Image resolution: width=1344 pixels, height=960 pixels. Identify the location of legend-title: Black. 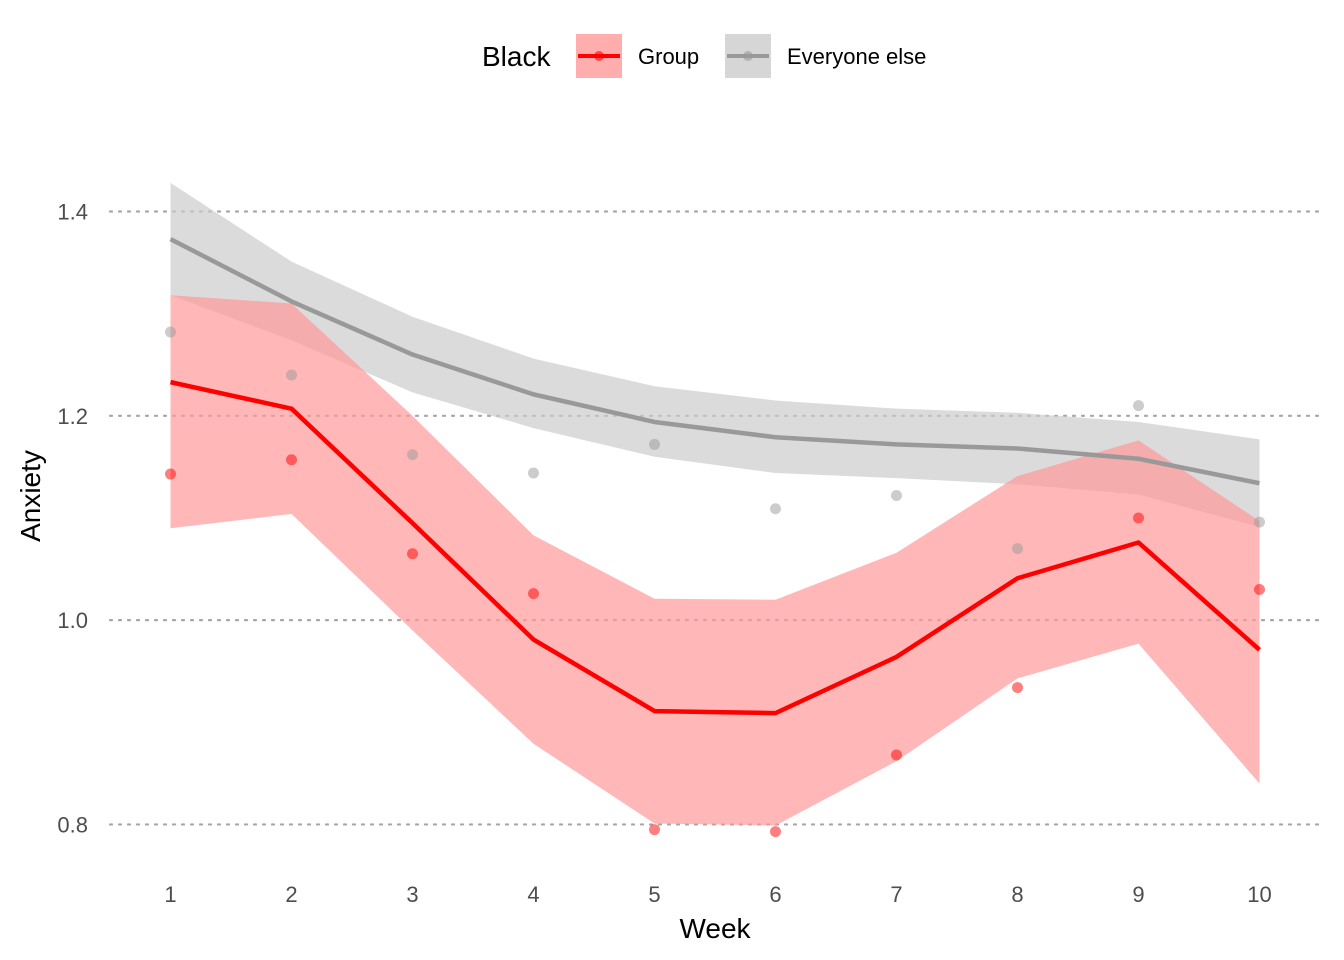
(516, 56).